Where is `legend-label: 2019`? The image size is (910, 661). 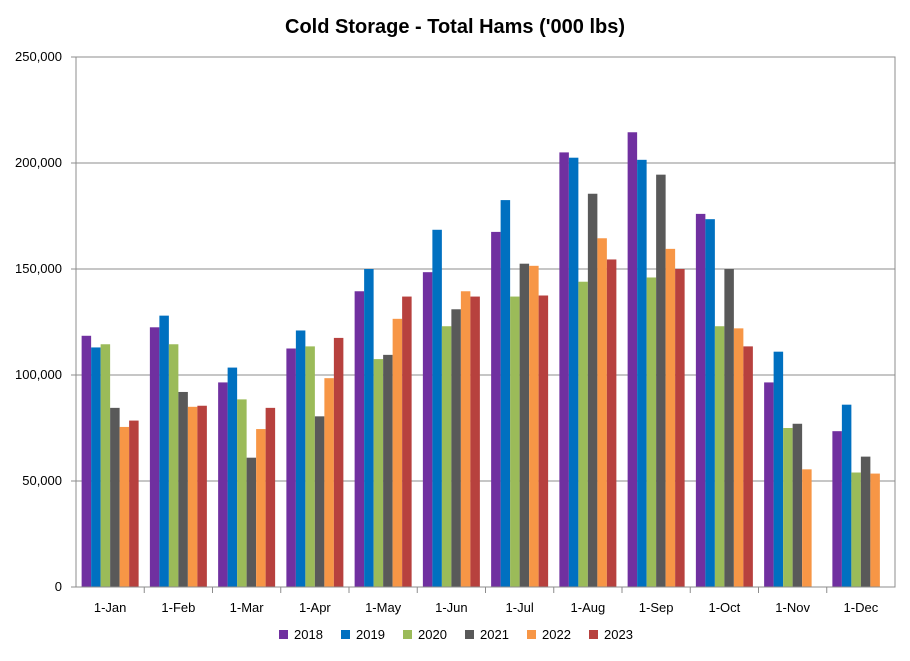 legend-label: 2019 is located at coordinates (370, 634).